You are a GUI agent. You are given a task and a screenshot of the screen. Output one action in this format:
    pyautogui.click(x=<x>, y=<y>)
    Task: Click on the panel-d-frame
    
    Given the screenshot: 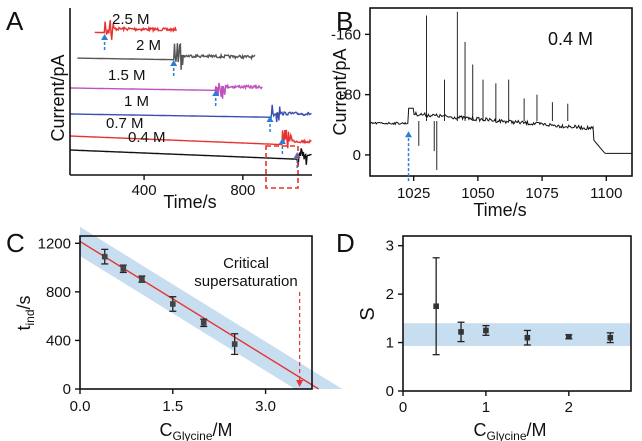 What is the action you would take?
    pyautogui.click(x=517, y=313)
    